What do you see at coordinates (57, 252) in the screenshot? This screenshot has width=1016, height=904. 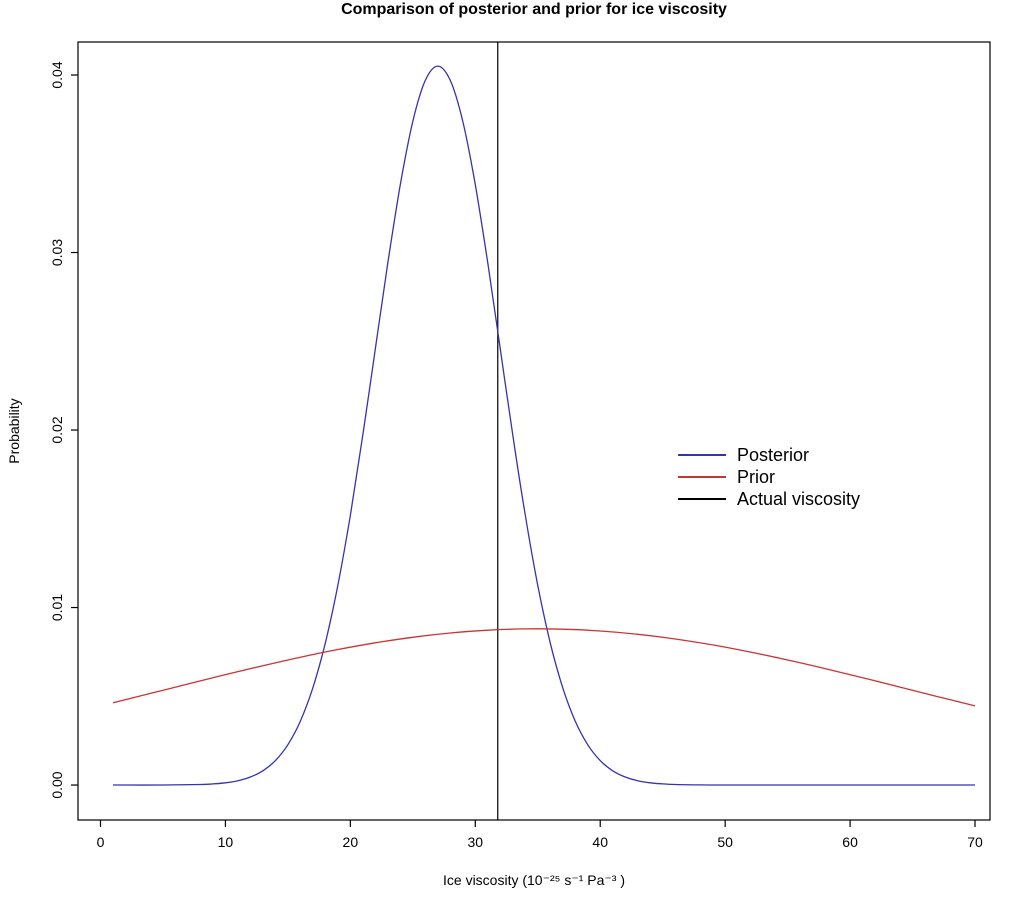 I see `y-tick-label: 0.03` at bounding box center [57, 252].